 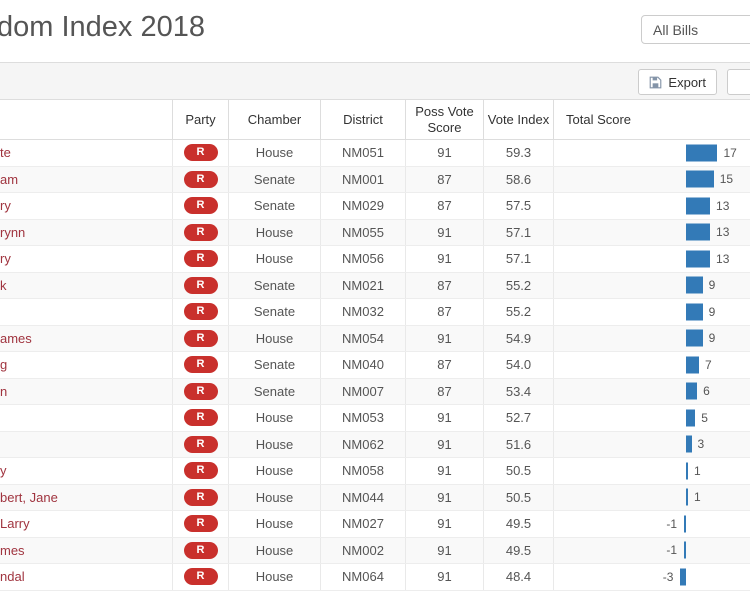 I want to click on column-header-vote-index: Vote Index, so click(x=518, y=120).